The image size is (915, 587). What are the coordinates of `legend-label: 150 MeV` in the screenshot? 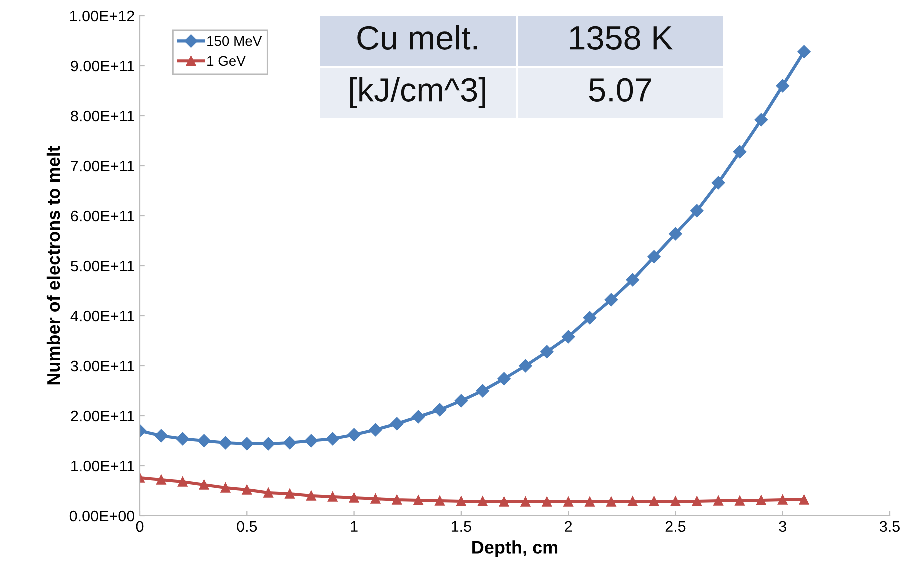 It's located at (235, 41).